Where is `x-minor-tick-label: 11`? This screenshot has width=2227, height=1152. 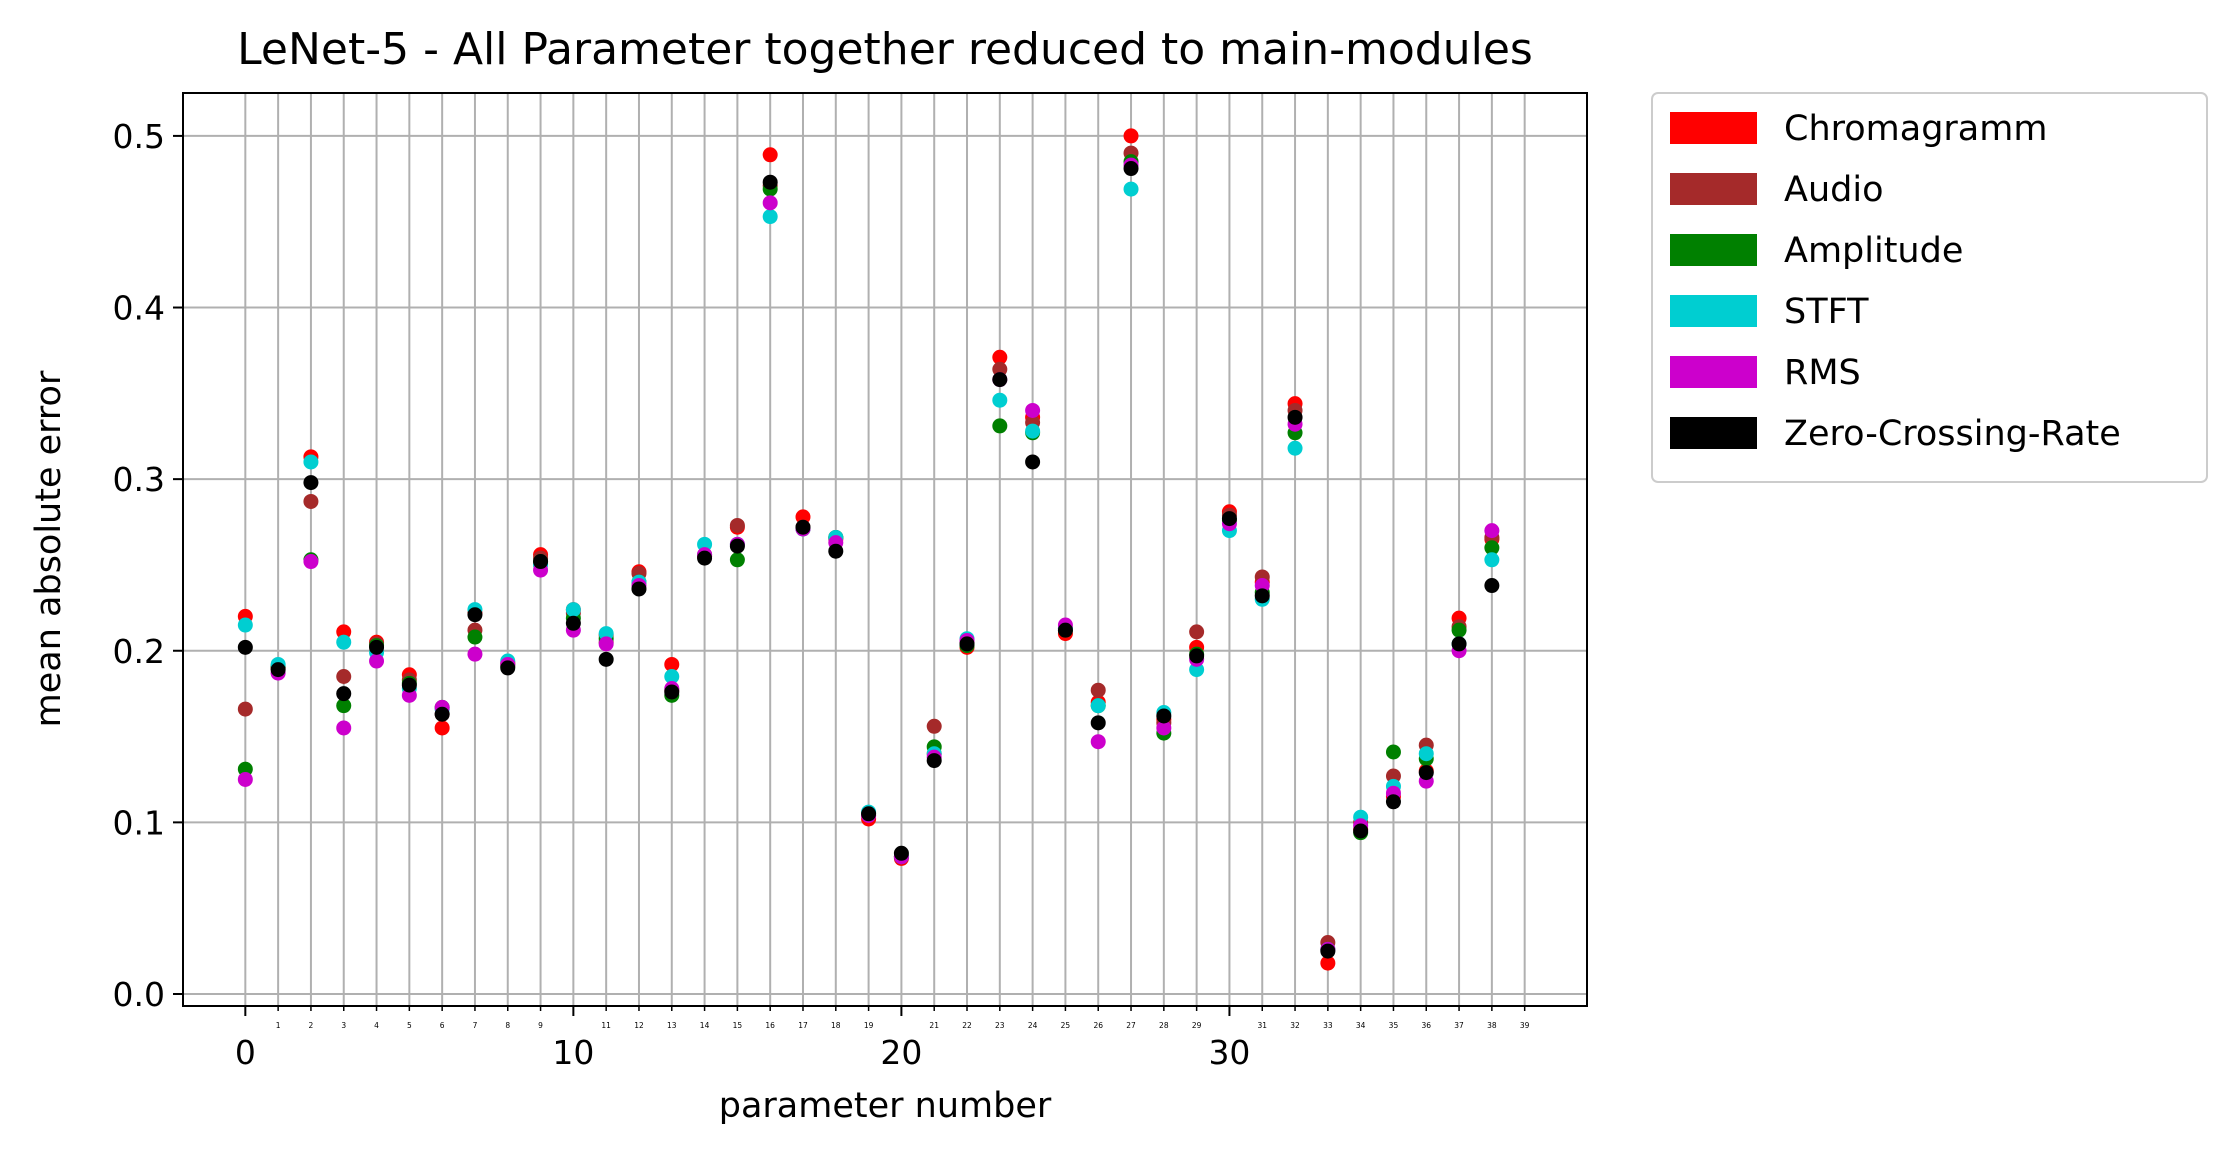 x-minor-tick-label: 11 is located at coordinates (606, 1025).